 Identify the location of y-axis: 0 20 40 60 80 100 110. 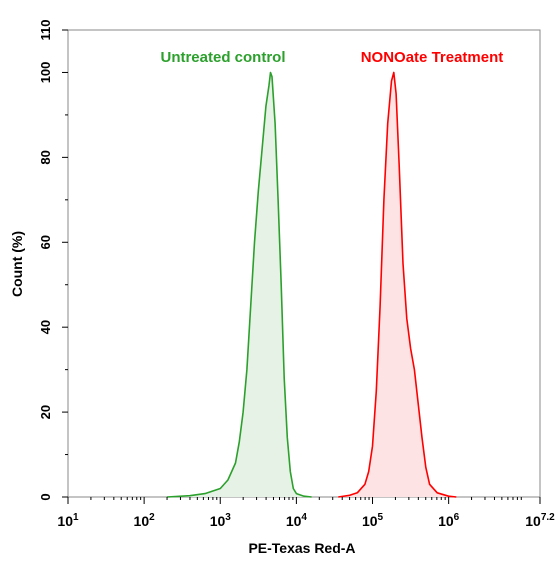
(53, 260).